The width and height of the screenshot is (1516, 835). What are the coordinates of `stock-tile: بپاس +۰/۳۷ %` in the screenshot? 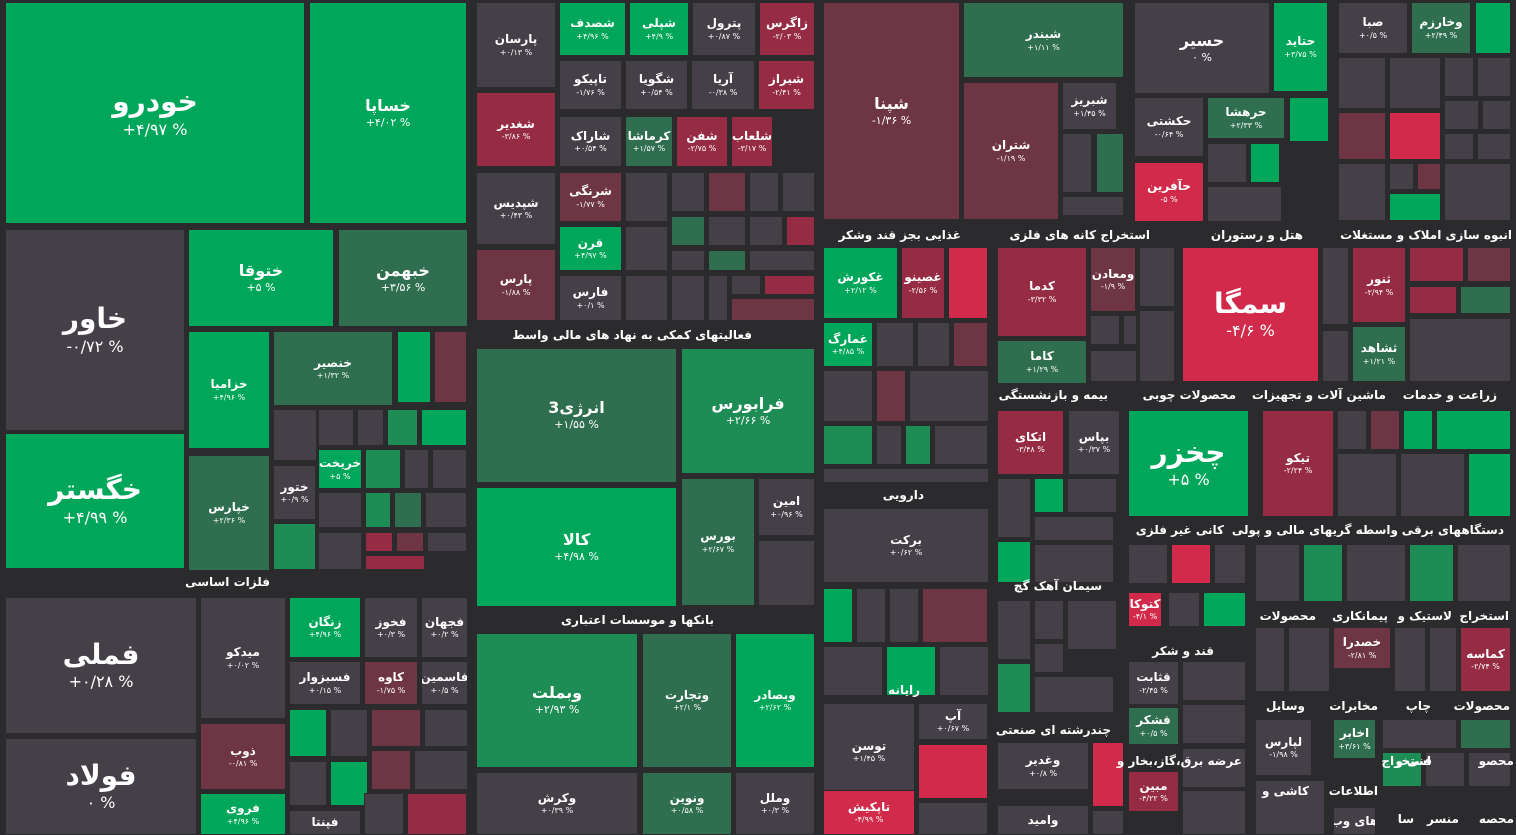 It's located at (1094, 442).